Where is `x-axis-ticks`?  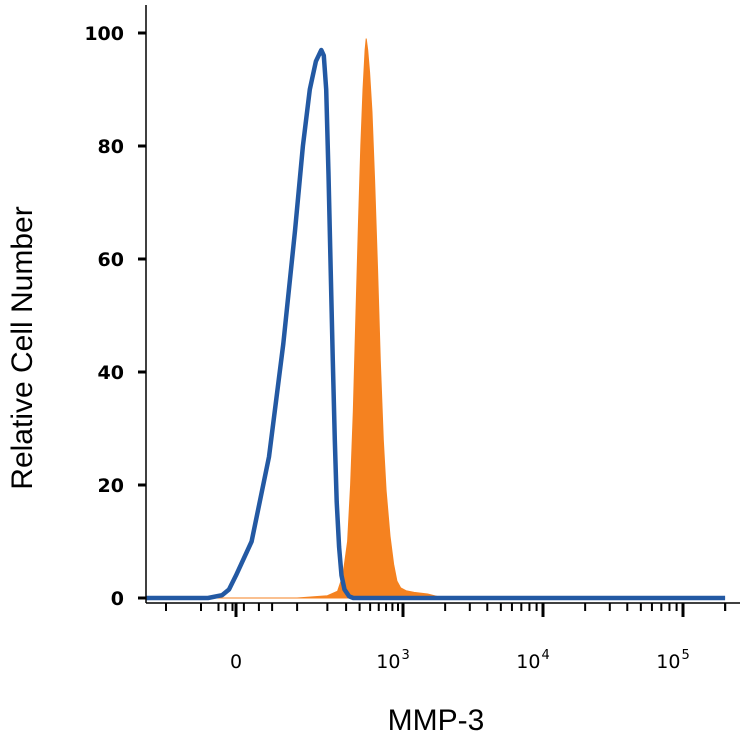
x-axis-ticks is located at coordinates (446, 610).